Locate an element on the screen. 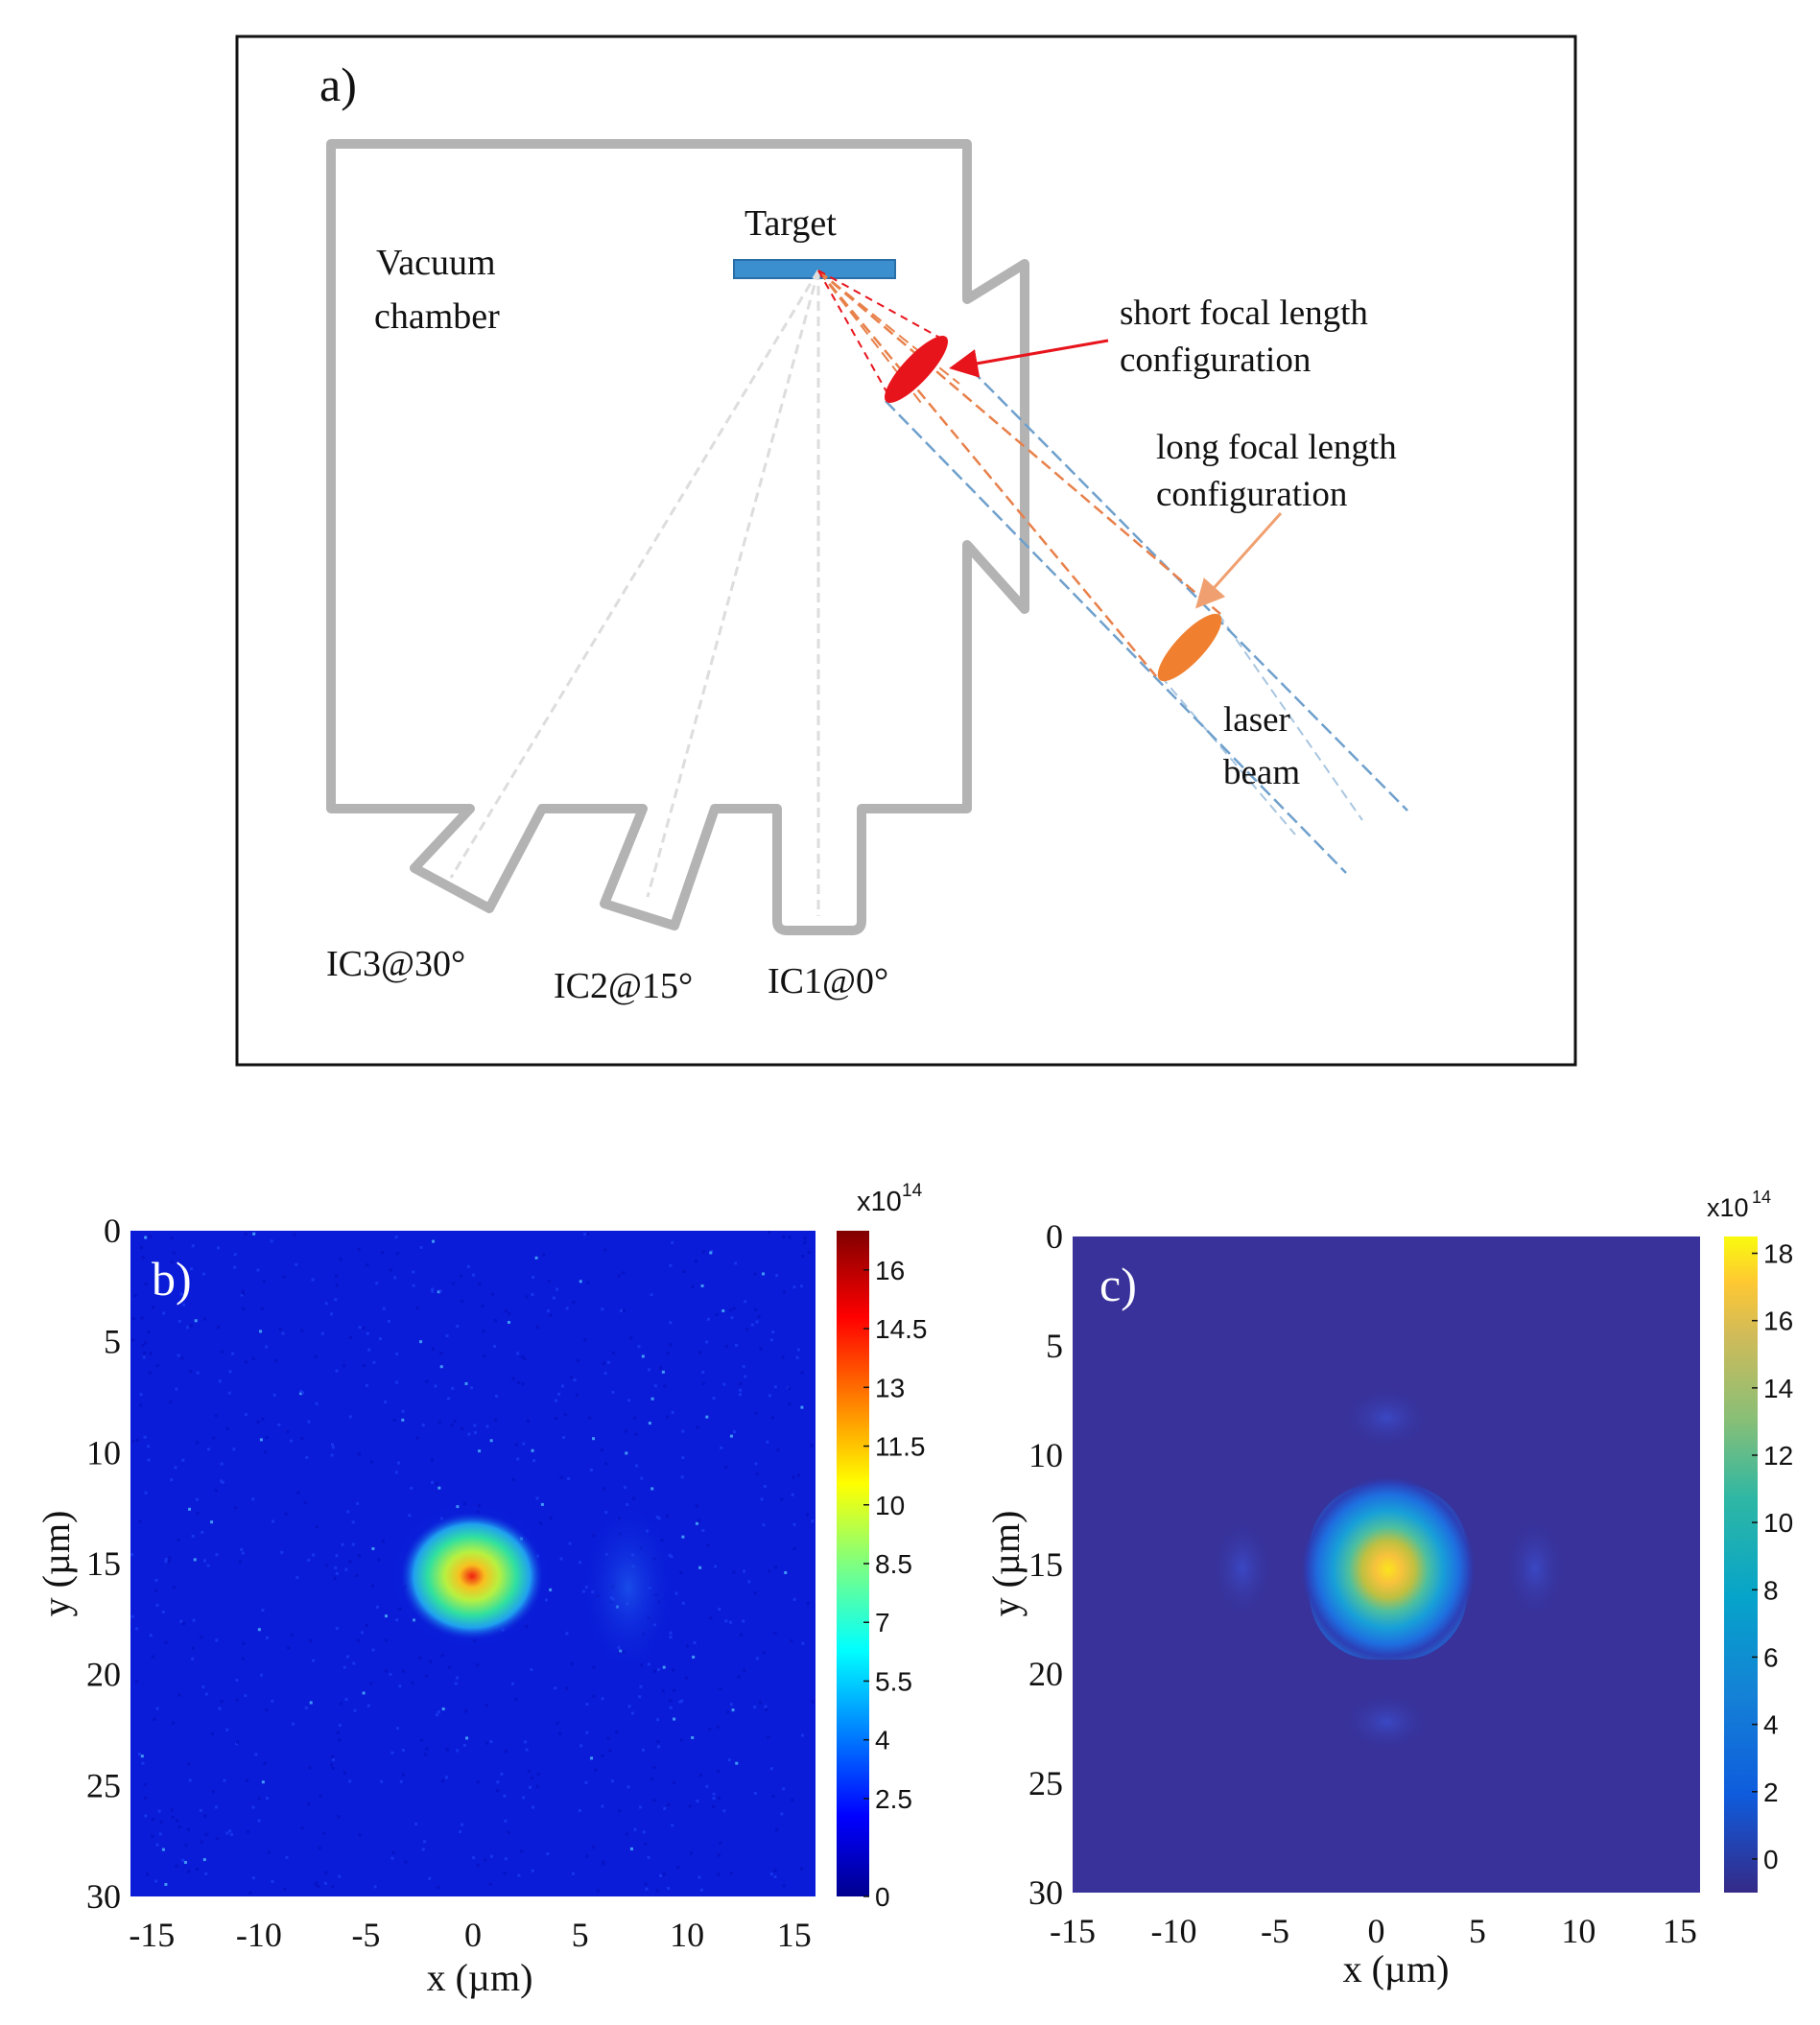 The image size is (1820, 2025). panel-c-ytick: 25 is located at coordinates (1045, 1783).